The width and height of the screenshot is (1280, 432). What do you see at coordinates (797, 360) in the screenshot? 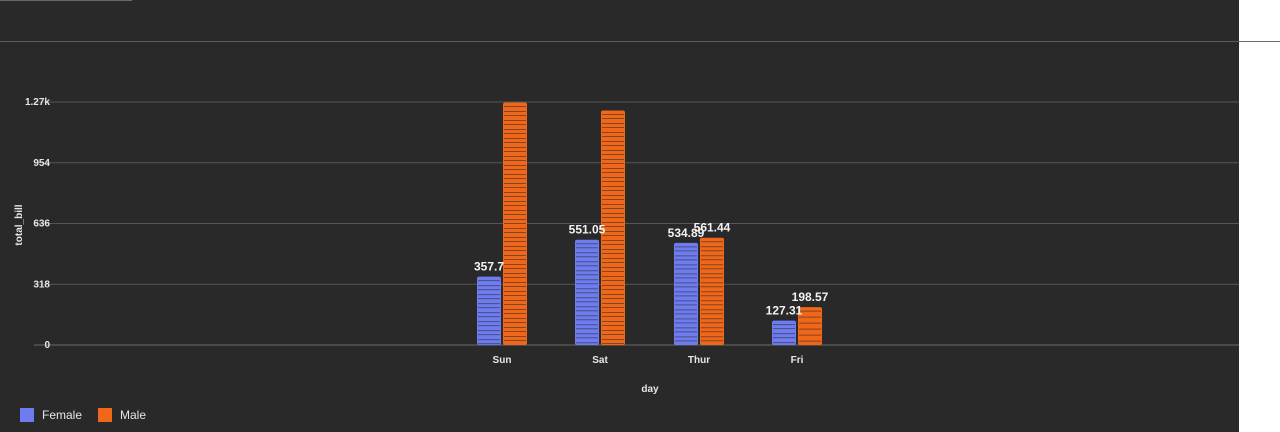
I see `x-tick-label: Fri` at bounding box center [797, 360].